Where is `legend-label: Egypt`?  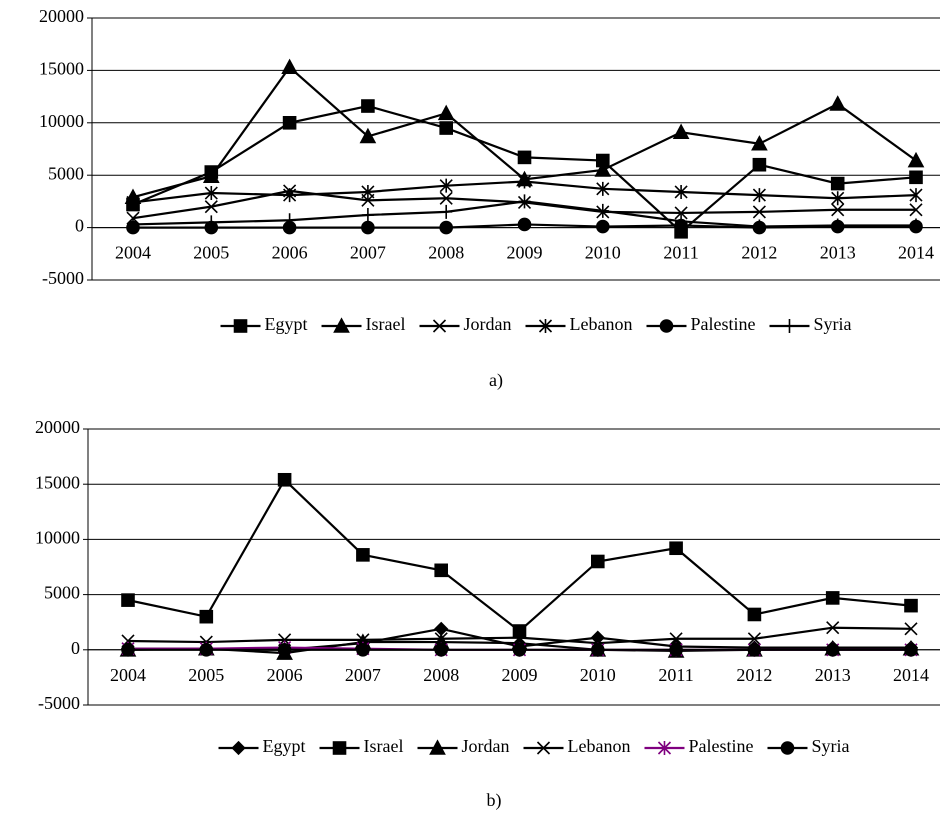 legend-label: Egypt is located at coordinates (286, 324).